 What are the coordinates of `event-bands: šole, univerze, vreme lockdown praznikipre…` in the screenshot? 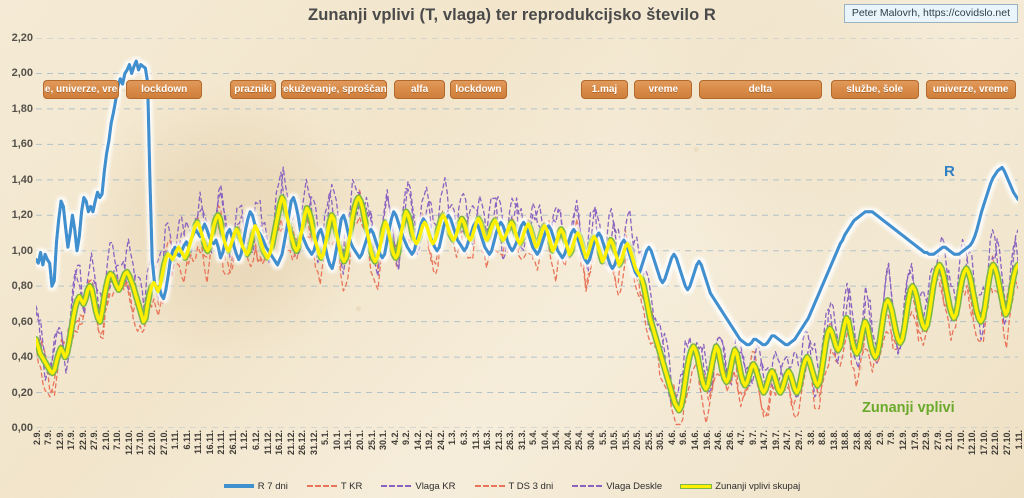 It's located at (527, 89).